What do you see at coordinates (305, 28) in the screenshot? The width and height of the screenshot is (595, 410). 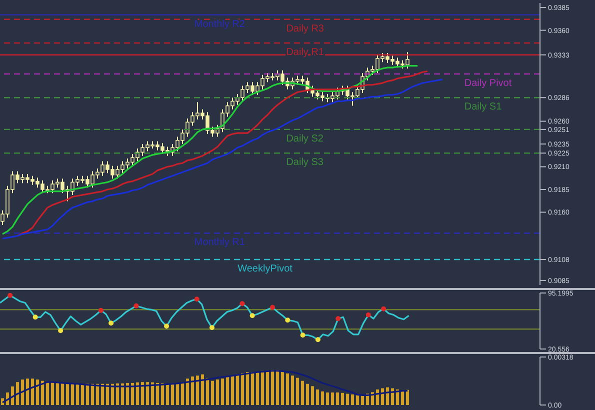 I see `ref-line-label: Daily R3` at bounding box center [305, 28].